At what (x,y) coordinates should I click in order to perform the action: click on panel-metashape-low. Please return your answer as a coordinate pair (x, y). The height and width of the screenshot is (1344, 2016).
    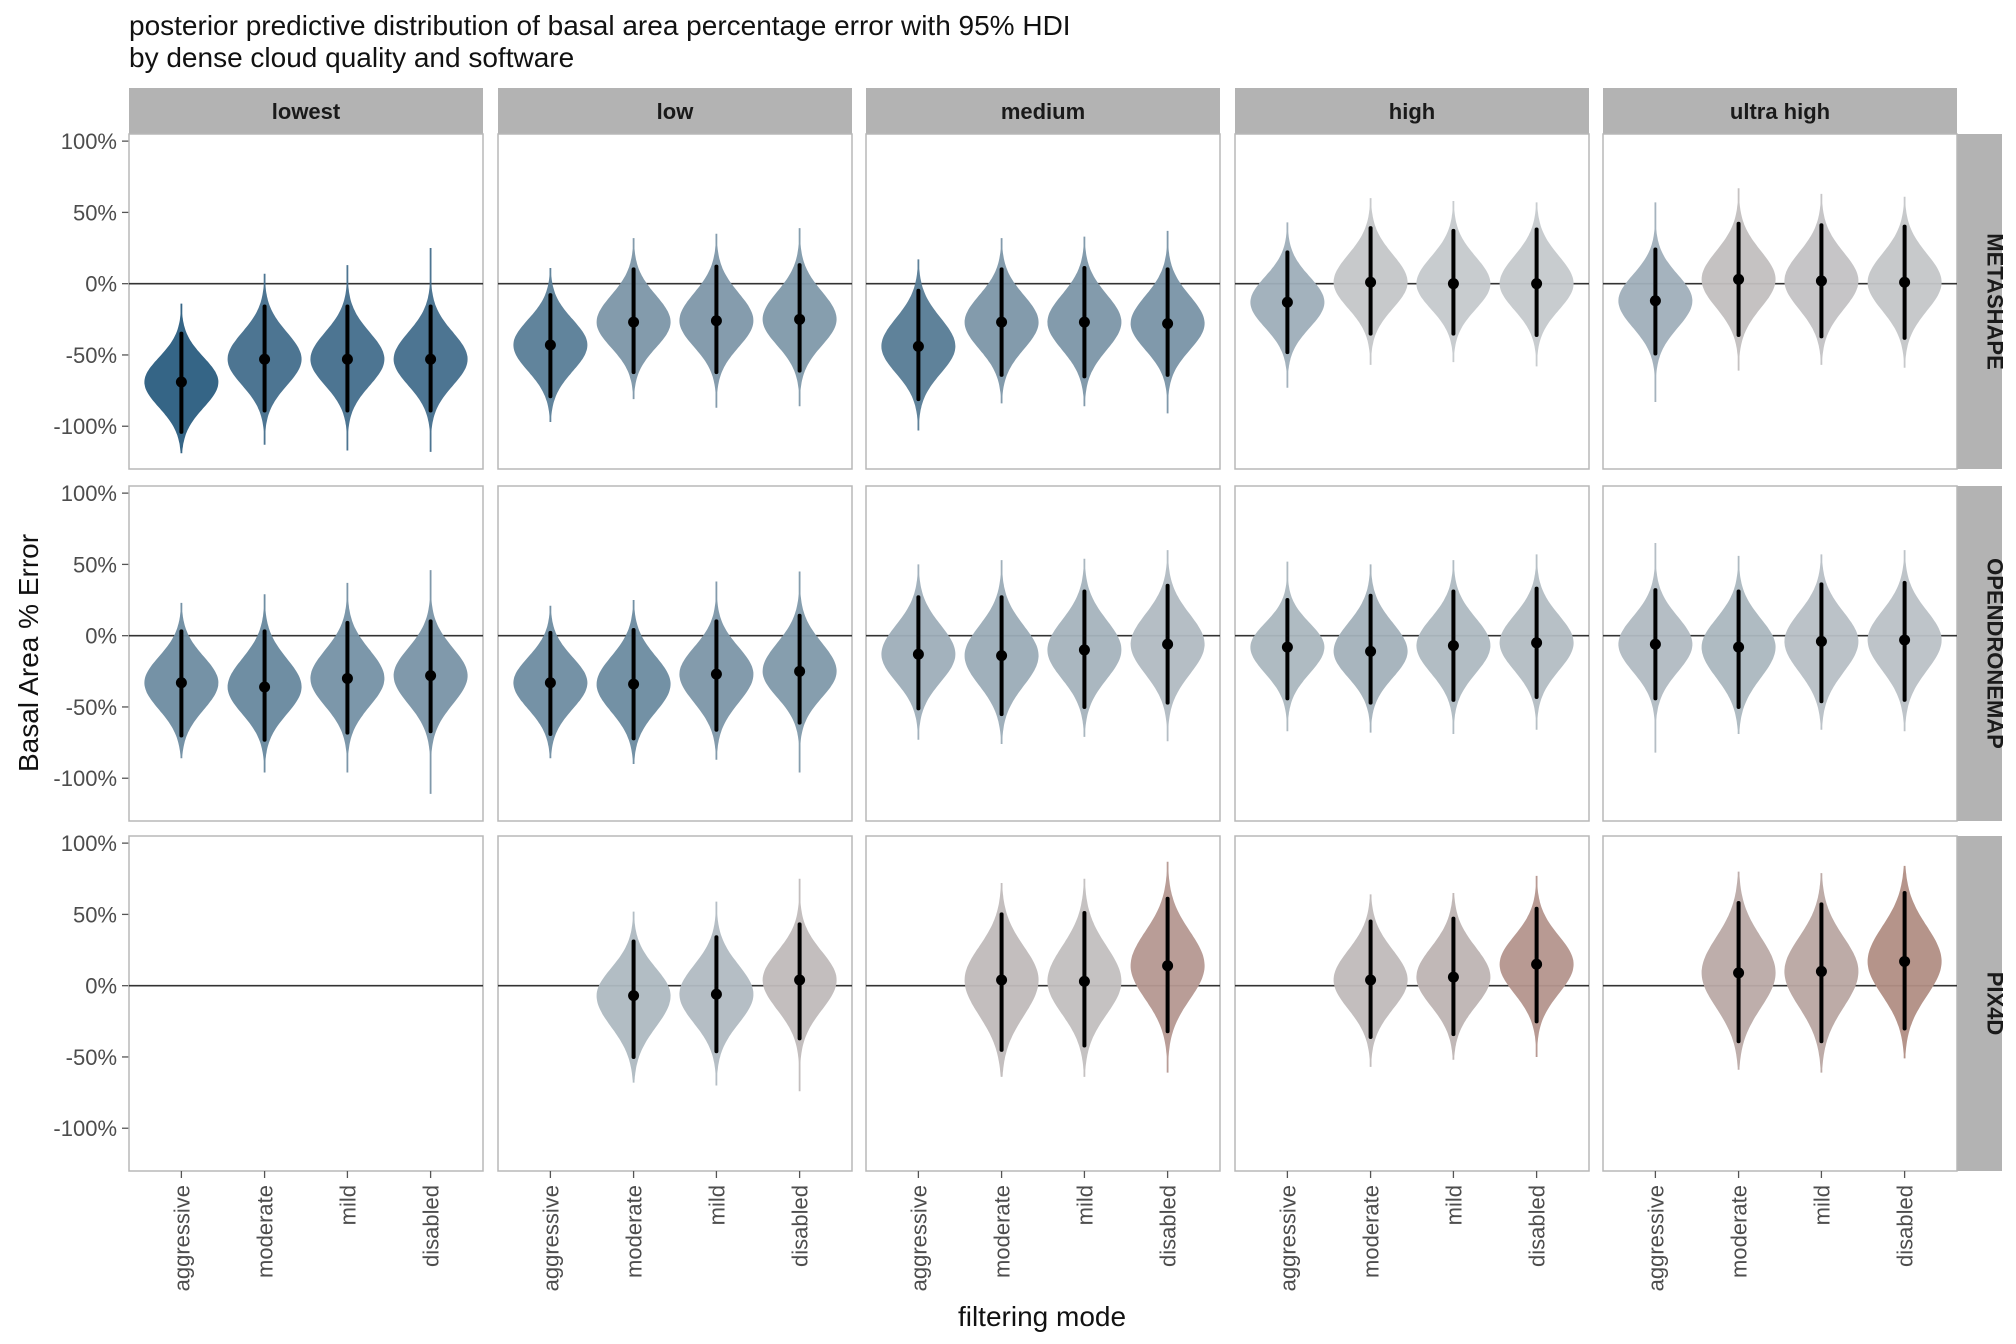
    Looking at the image, I should click on (675, 301).